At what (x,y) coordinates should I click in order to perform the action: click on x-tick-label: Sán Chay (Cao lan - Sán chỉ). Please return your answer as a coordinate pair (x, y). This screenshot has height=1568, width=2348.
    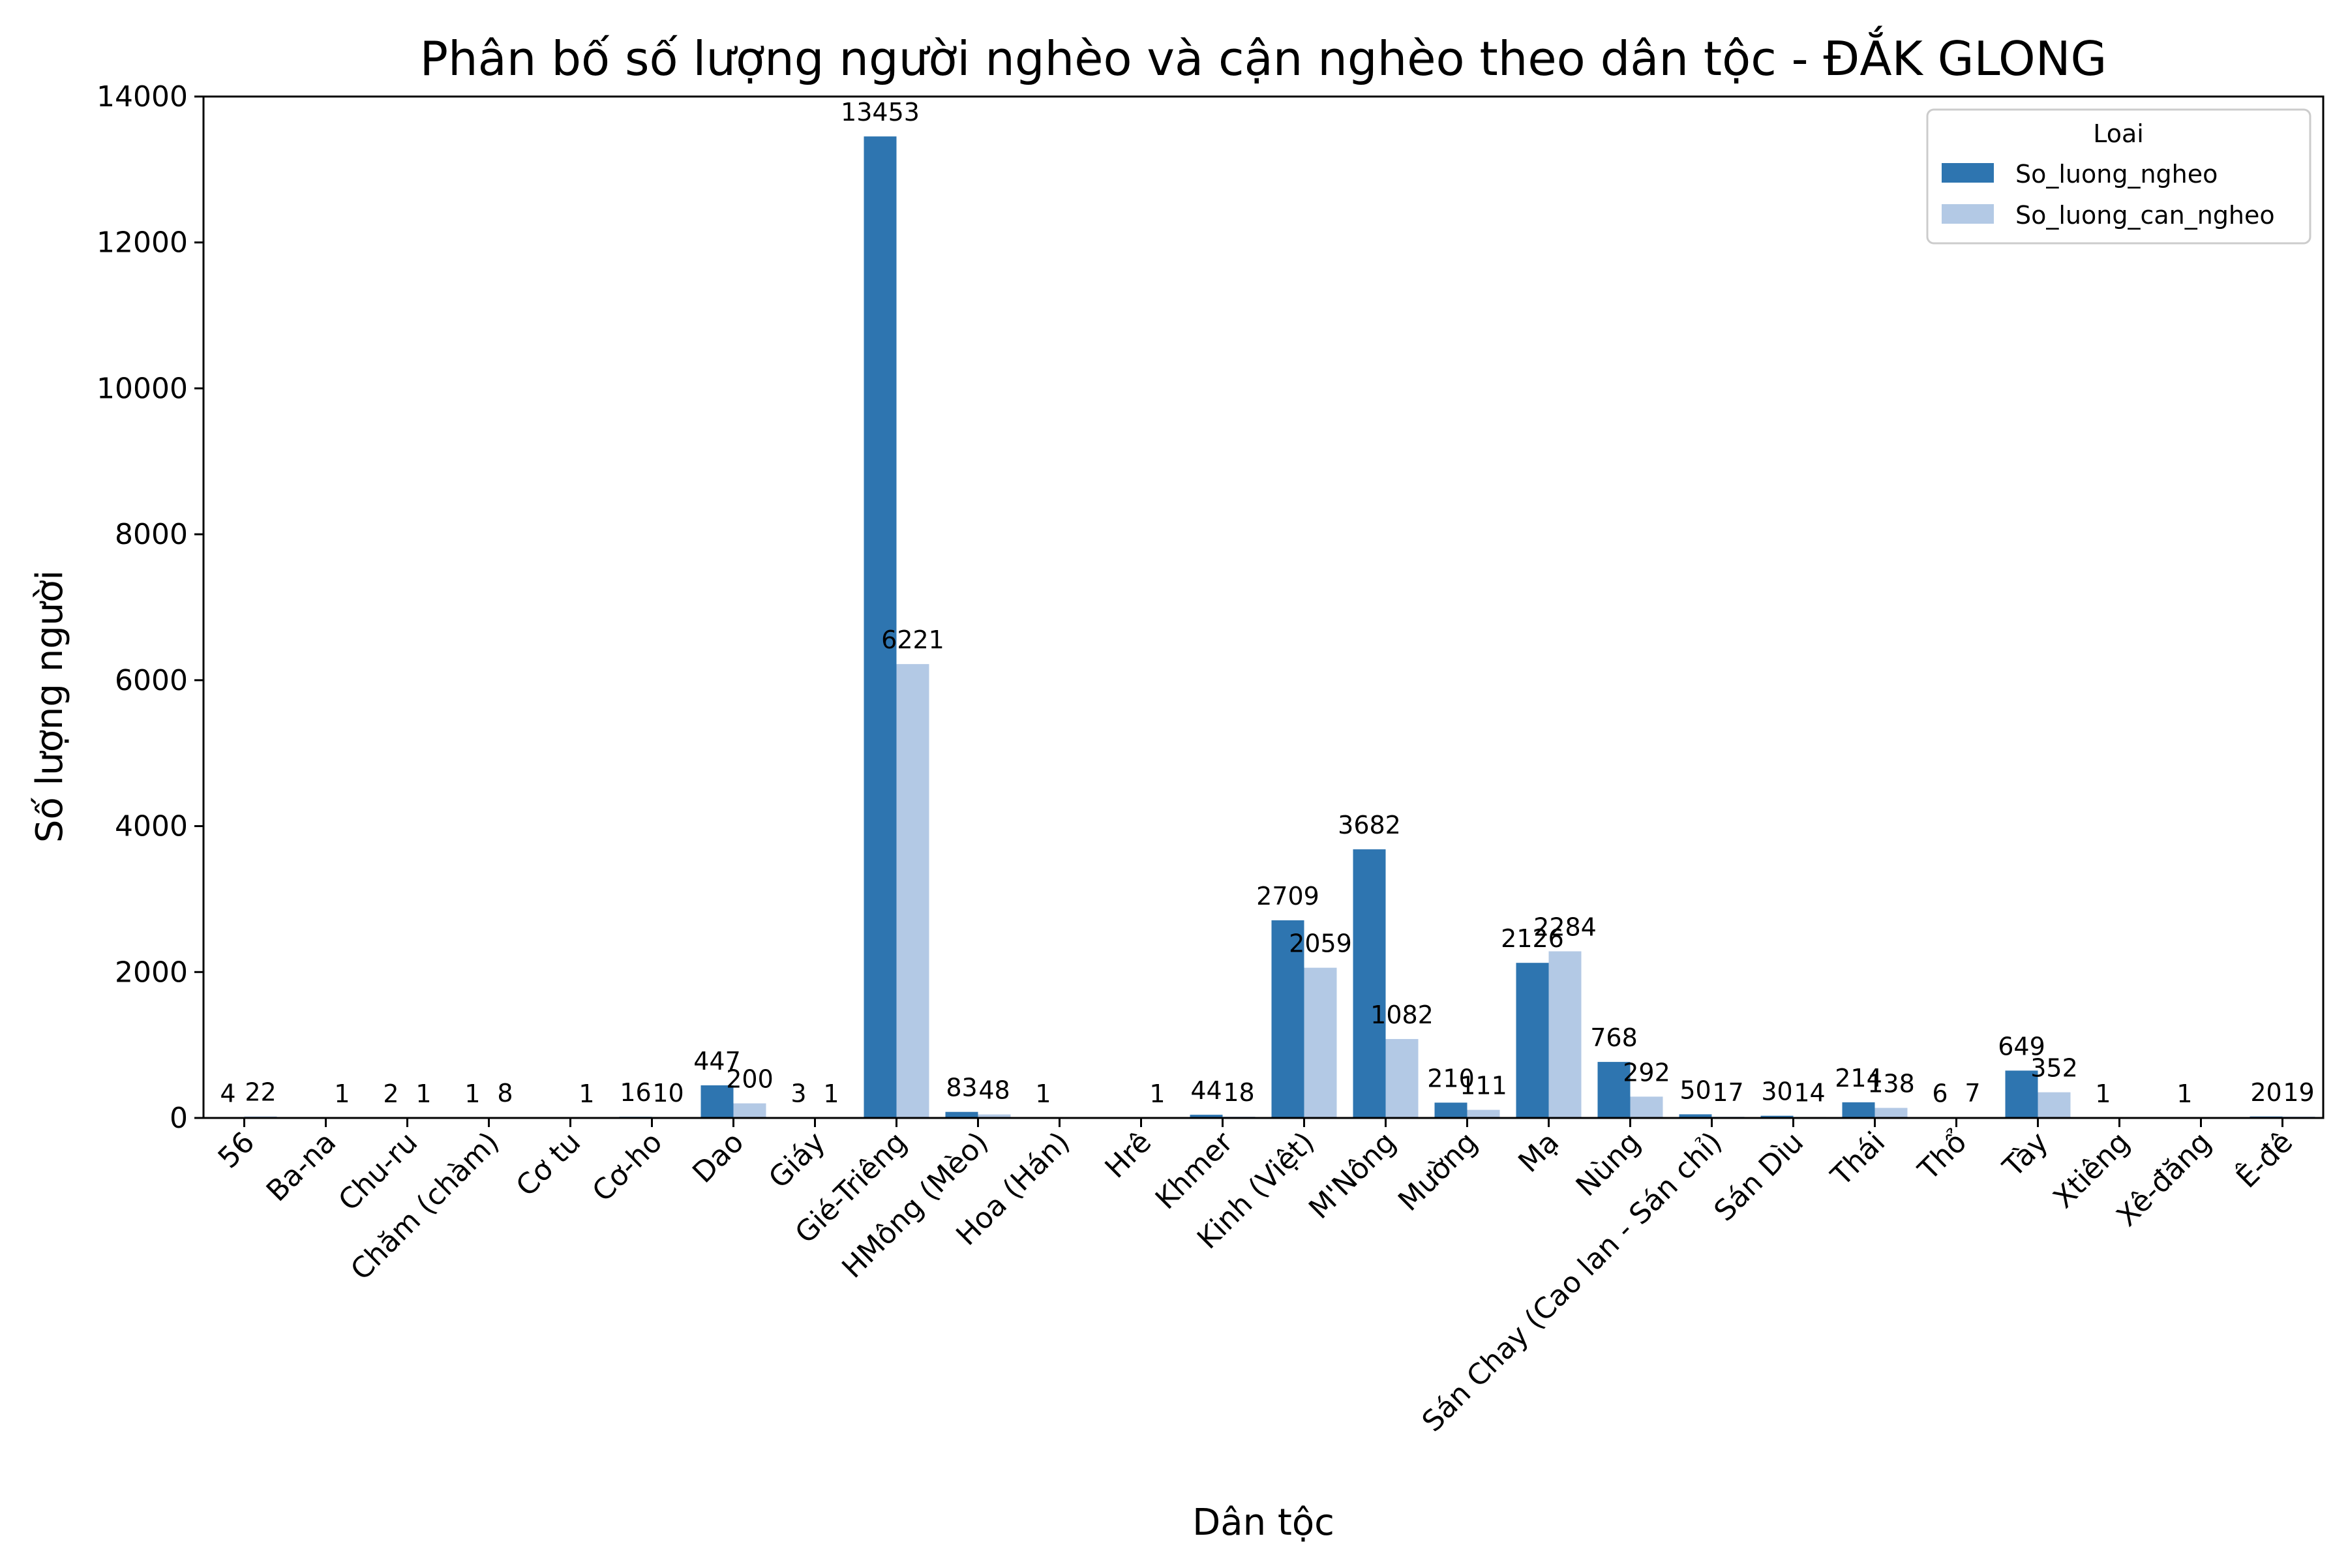
    Looking at the image, I should click on (1573, 1282).